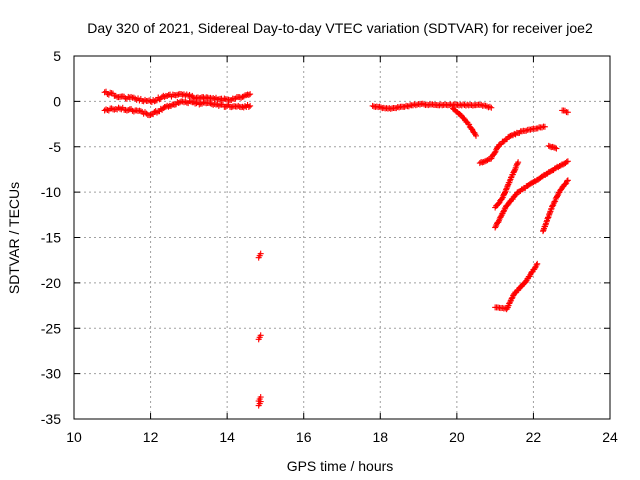 The height and width of the screenshot is (480, 640). Describe the element at coordinates (51, 192) in the screenshot. I see `y-tick-label: -10` at that location.